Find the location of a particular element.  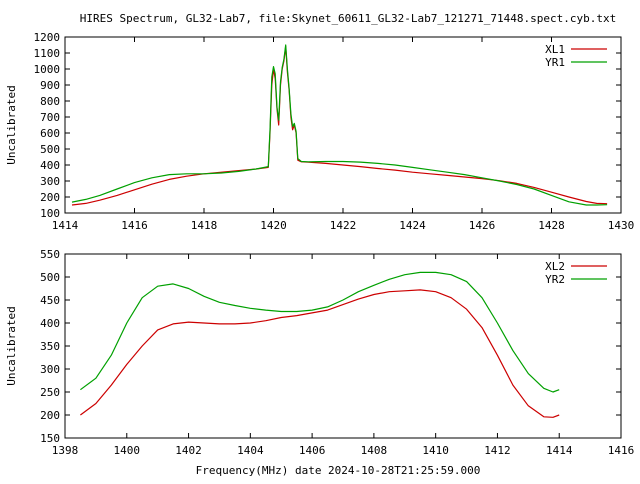

x-tick-label: 1412 is located at coordinates (497, 450).